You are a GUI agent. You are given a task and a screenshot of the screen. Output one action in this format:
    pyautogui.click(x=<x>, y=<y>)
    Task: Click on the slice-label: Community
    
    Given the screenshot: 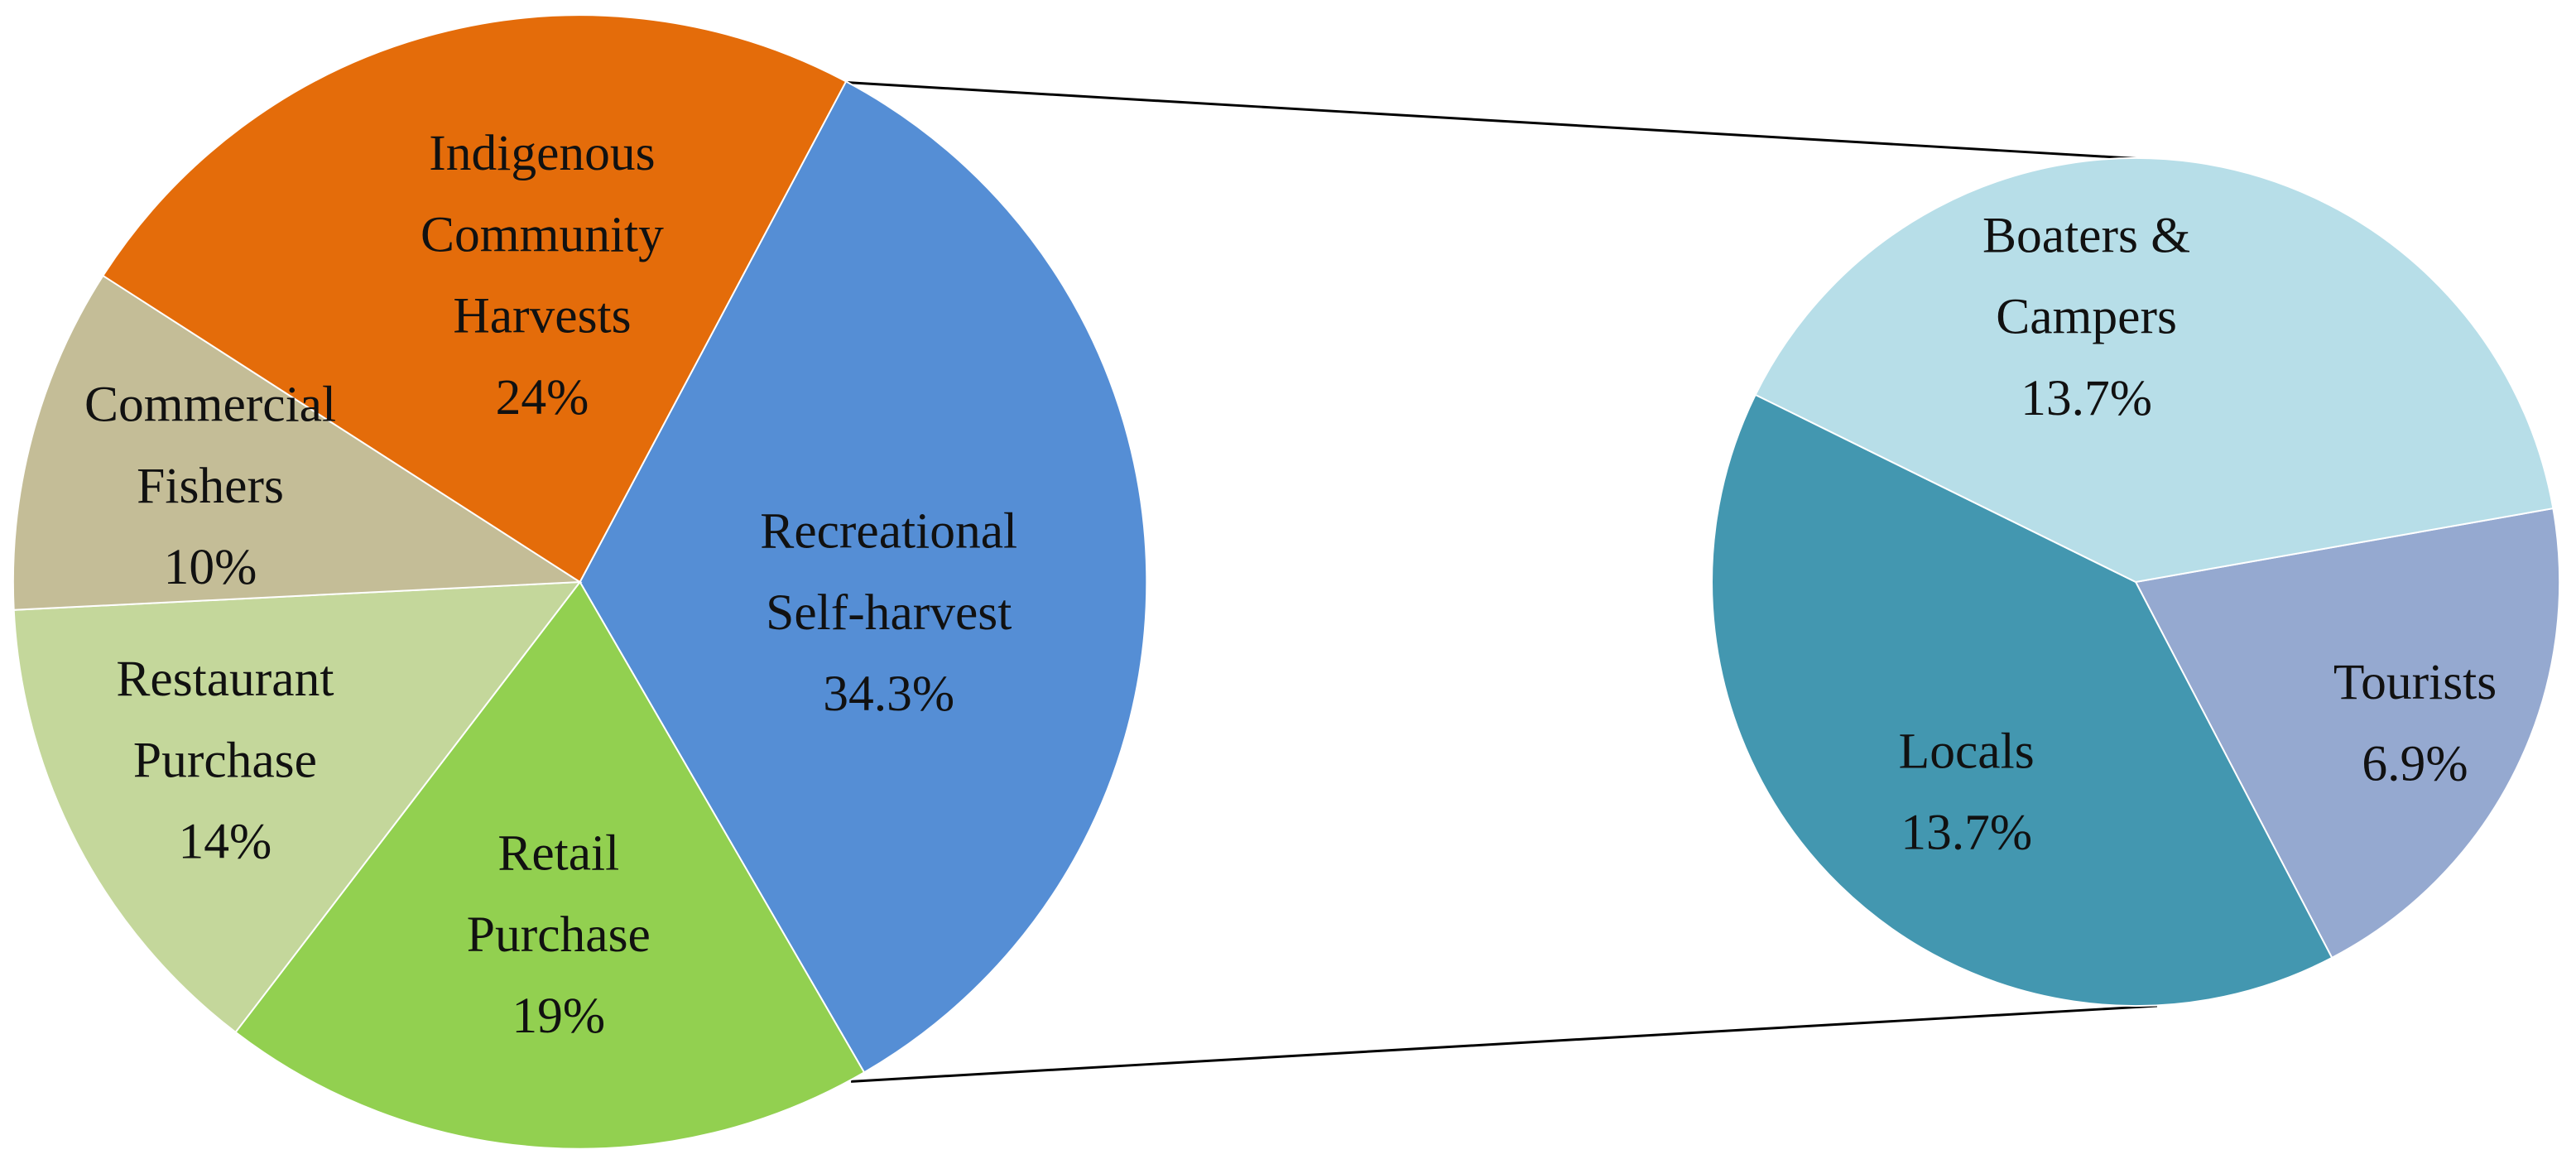 What is the action you would take?
    pyautogui.click(x=542, y=234)
    